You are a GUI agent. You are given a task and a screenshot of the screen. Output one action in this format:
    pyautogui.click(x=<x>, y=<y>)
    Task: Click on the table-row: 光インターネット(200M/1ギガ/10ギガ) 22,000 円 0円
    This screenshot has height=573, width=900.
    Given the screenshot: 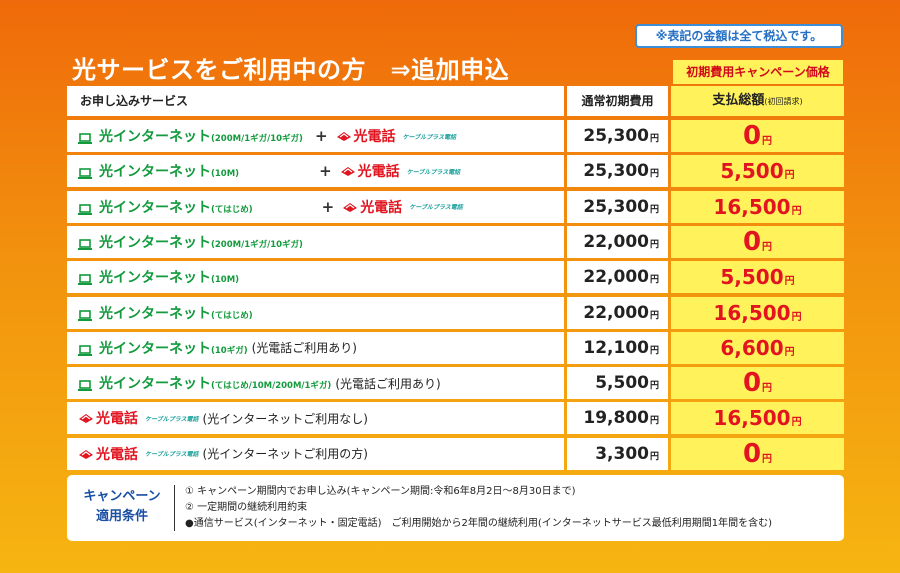 What is the action you would take?
    pyautogui.click(x=455, y=241)
    